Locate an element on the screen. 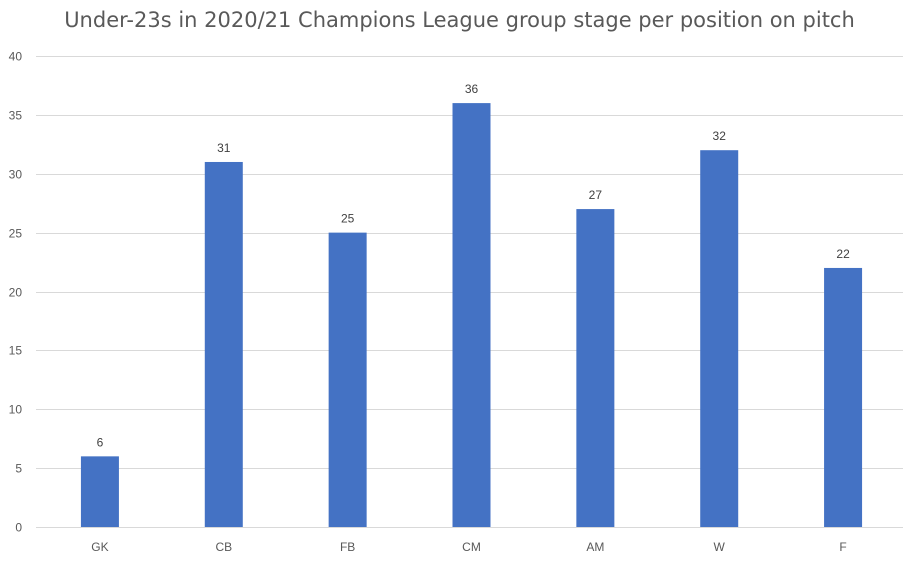  data-label-w: 32 is located at coordinates (720, 136).